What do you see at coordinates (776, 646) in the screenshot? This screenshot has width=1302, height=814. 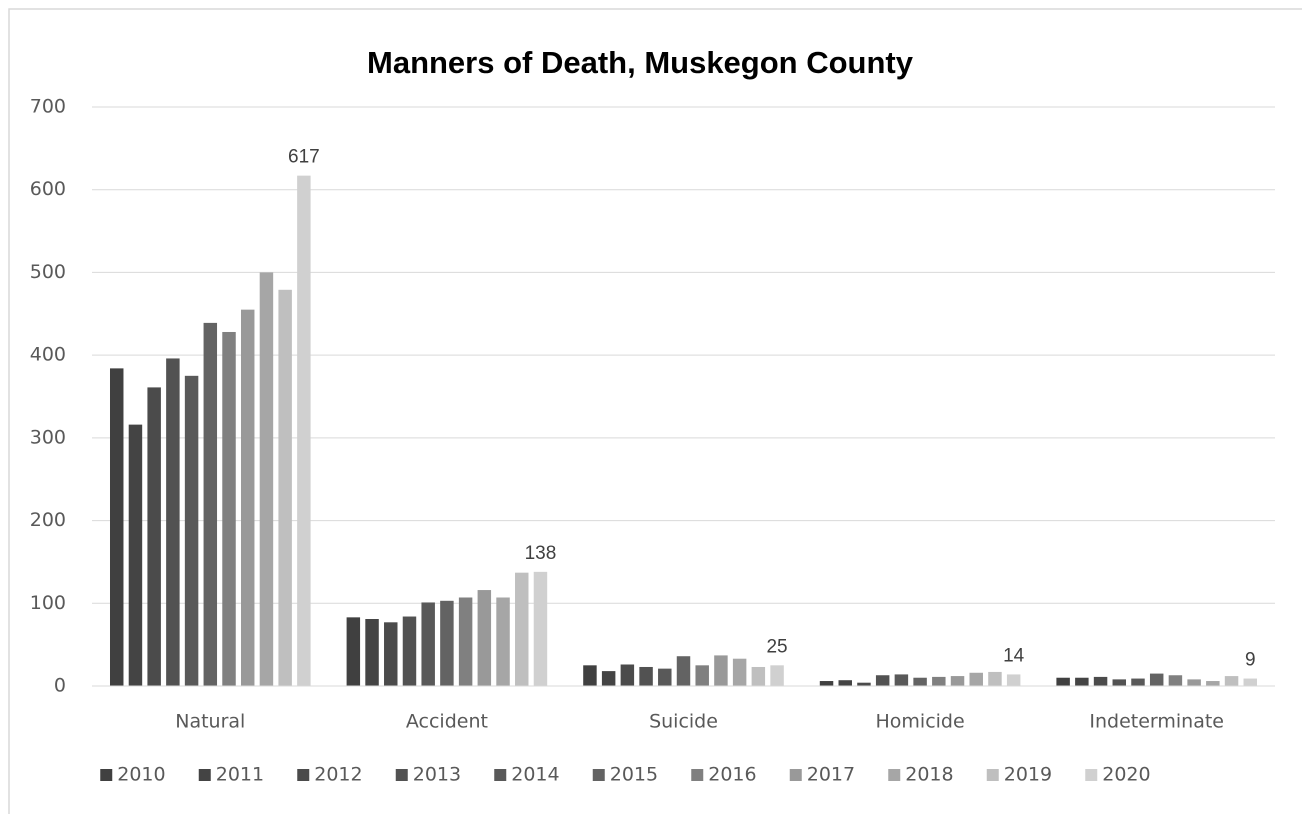 I see `data-label: 25` at bounding box center [776, 646].